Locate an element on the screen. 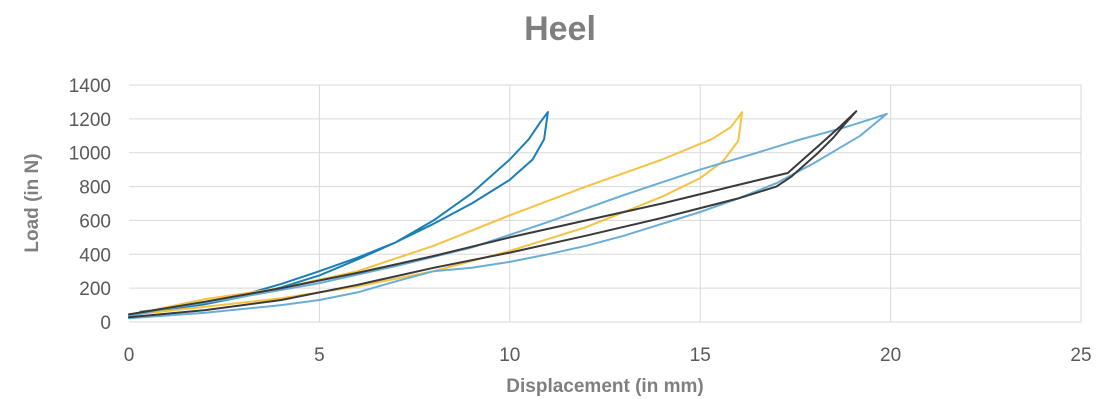 The height and width of the screenshot is (399, 1120). y-tick-label: 200 is located at coordinates (95, 289).